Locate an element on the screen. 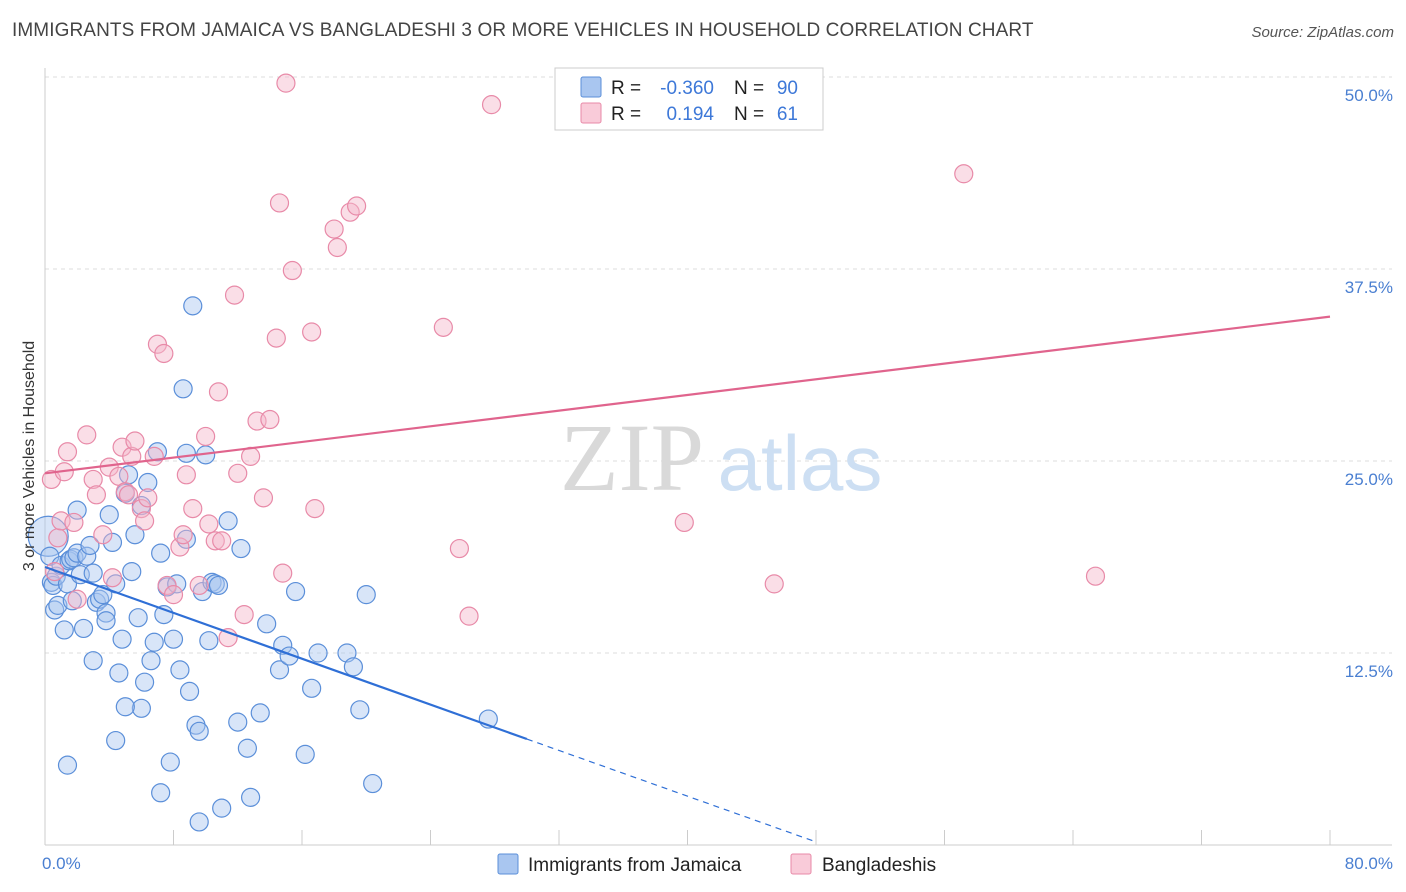 The height and width of the screenshot is (892, 1406). legend-n-label-2: N = is located at coordinates (749, 114).